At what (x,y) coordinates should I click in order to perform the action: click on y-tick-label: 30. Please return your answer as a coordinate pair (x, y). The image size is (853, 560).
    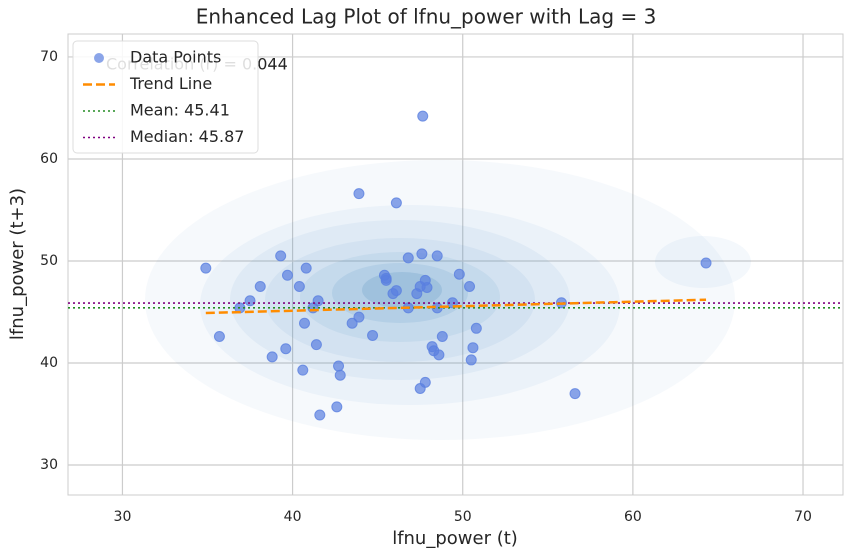
    Looking at the image, I should click on (49, 465).